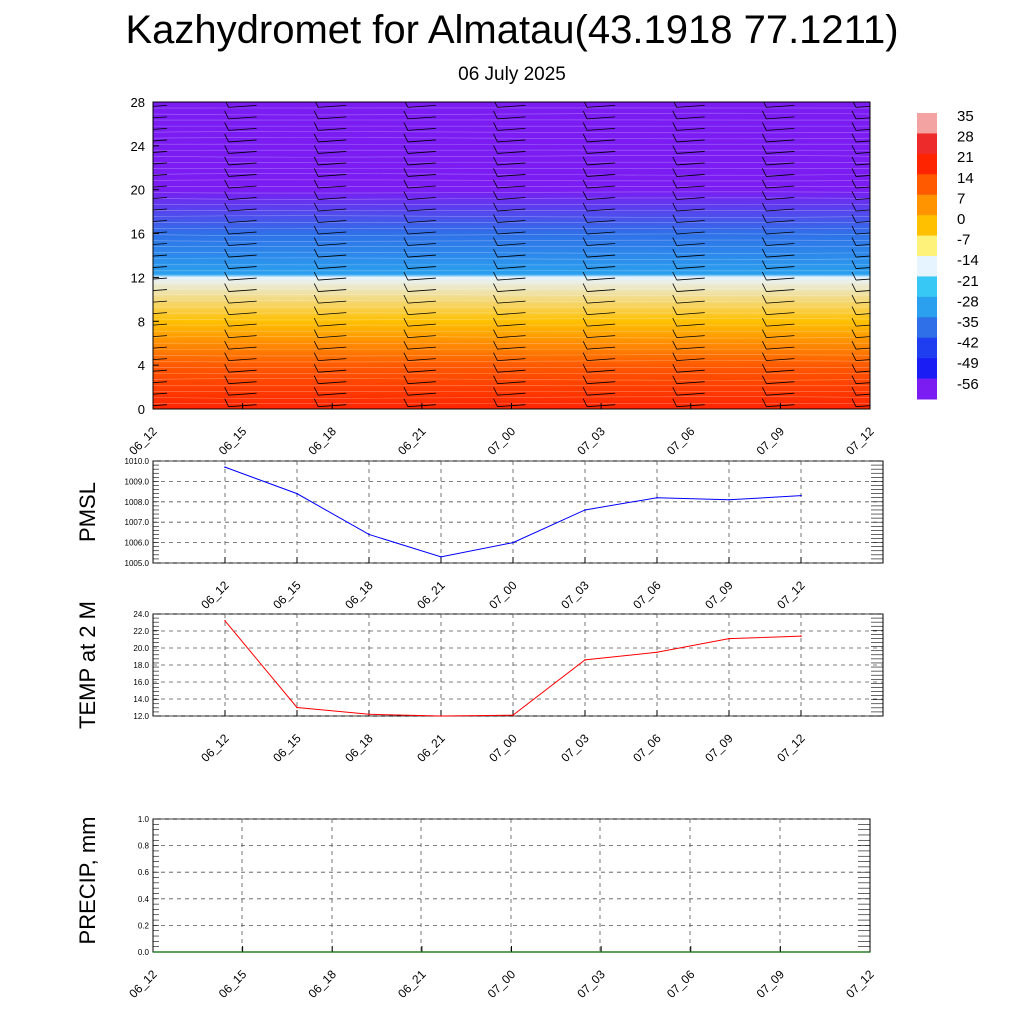 The height and width of the screenshot is (1024, 1024). What do you see at coordinates (968, 260) in the screenshot?
I see `colorbar-label: -14` at bounding box center [968, 260].